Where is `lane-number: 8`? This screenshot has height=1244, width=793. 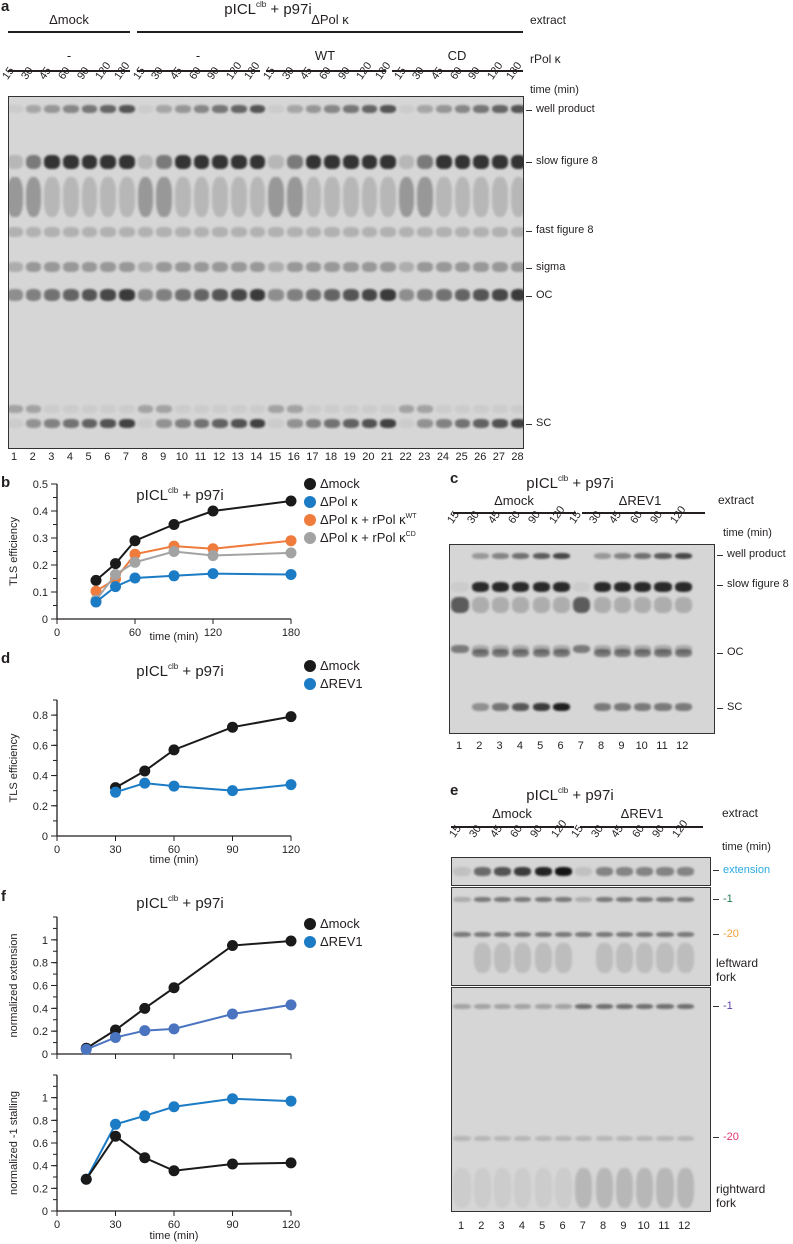
lane-number: 8 is located at coordinates (601, 746).